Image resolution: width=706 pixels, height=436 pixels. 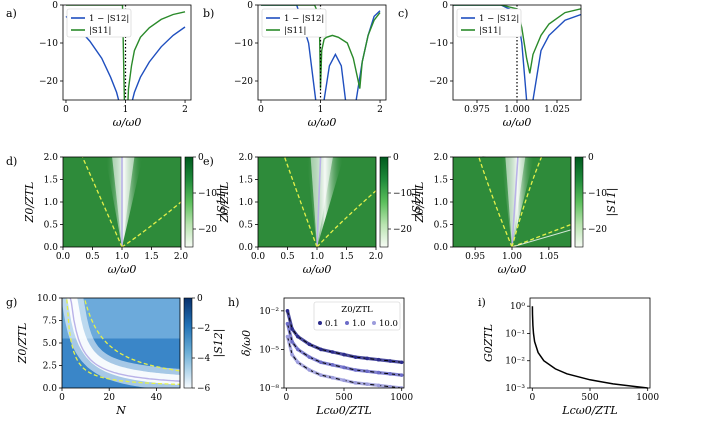 I want to click on x-tick-label: 40, so click(x=157, y=398).